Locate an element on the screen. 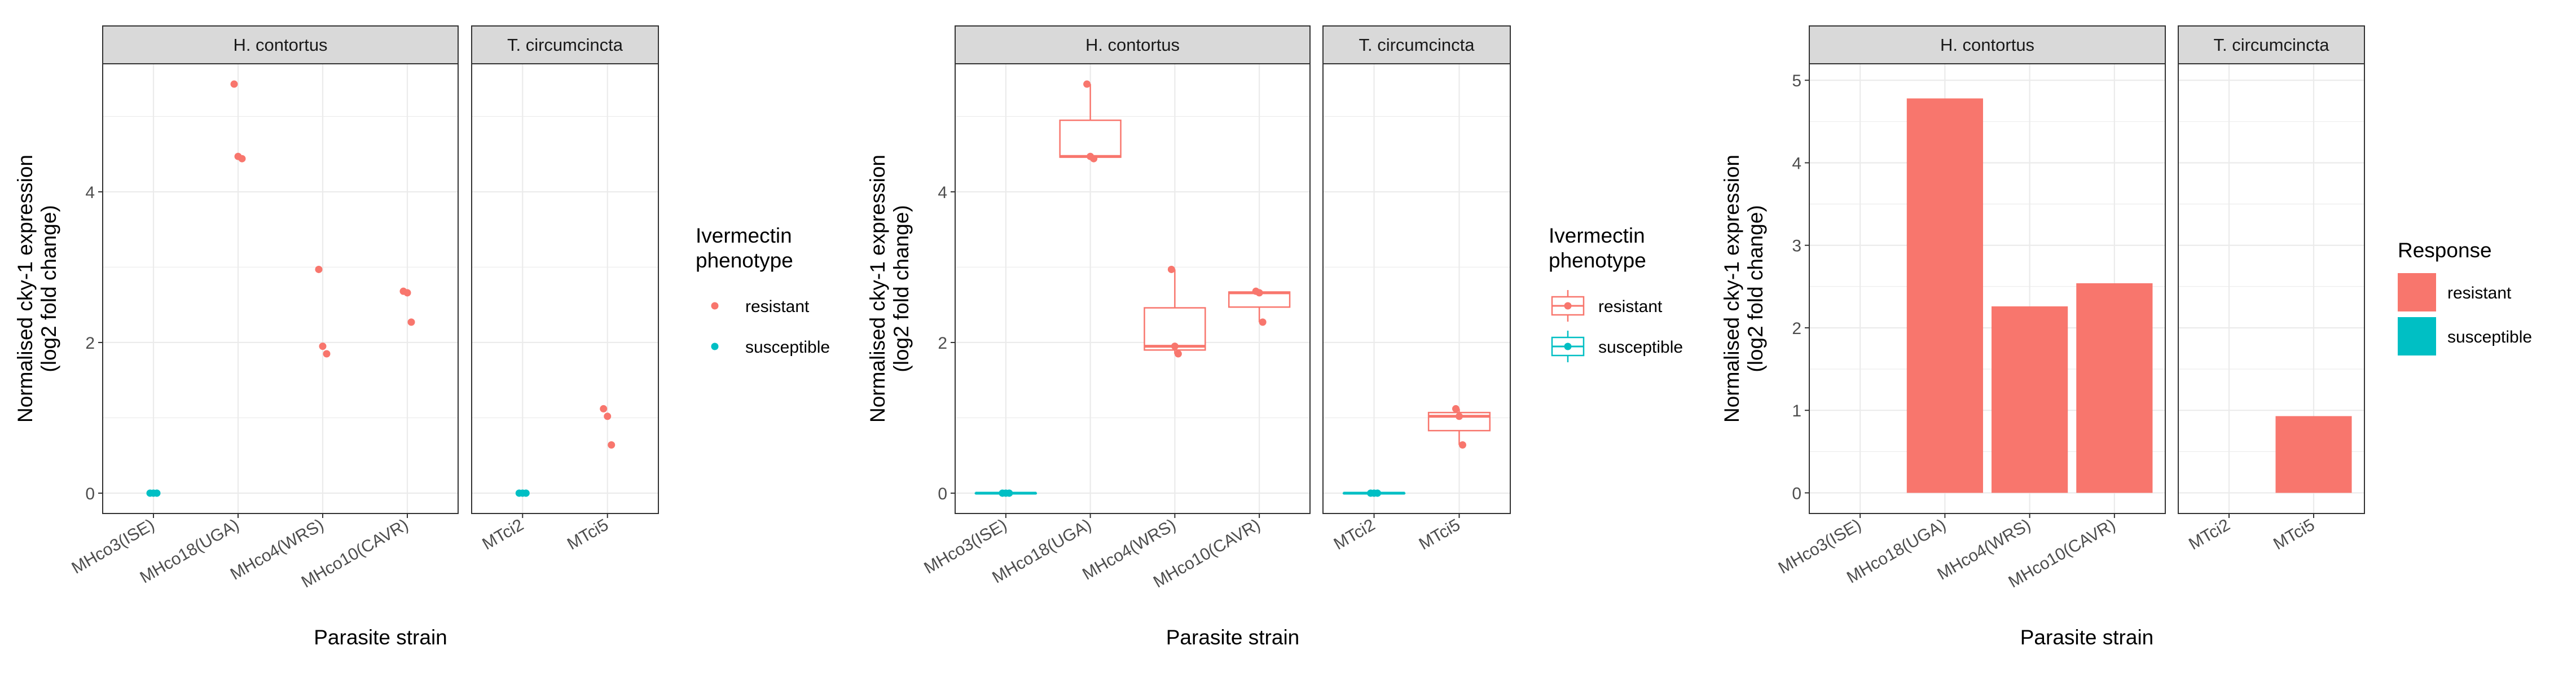 The image size is (2576, 676). legend-title-line2: phenotype is located at coordinates (1597, 260).